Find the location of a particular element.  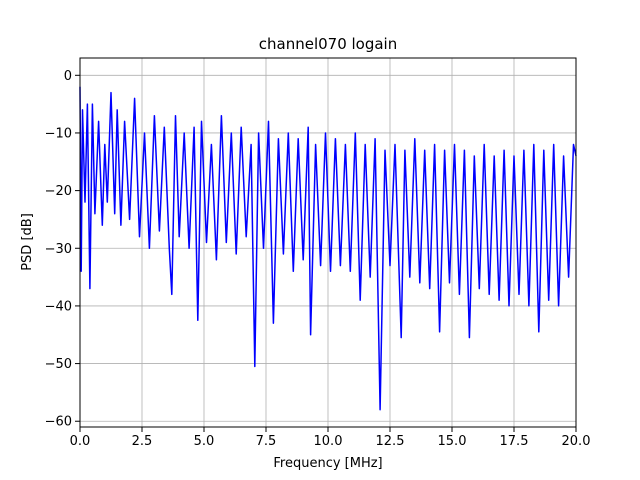

y-axis-ticks: 0 −10 −20 −30 −40 −50 −60 is located at coordinates (62, 249).